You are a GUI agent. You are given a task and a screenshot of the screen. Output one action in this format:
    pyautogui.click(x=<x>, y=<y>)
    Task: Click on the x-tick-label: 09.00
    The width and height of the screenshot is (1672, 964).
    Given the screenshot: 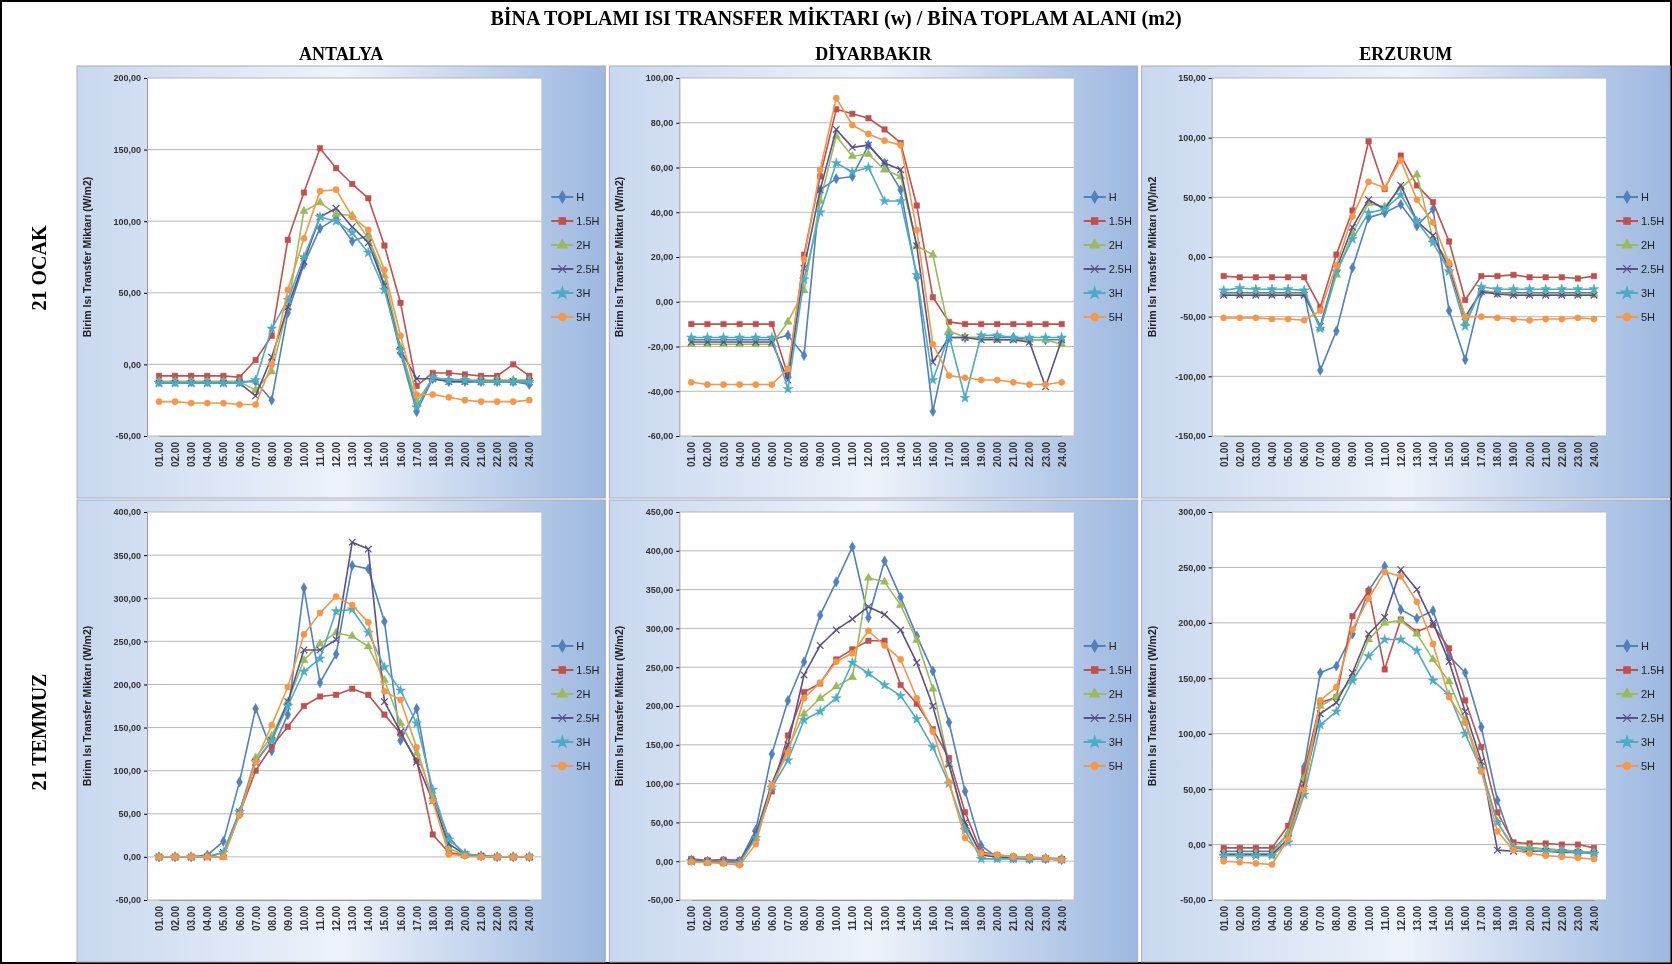 What is the action you would take?
    pyautogui.click(x=288, y=454)
    